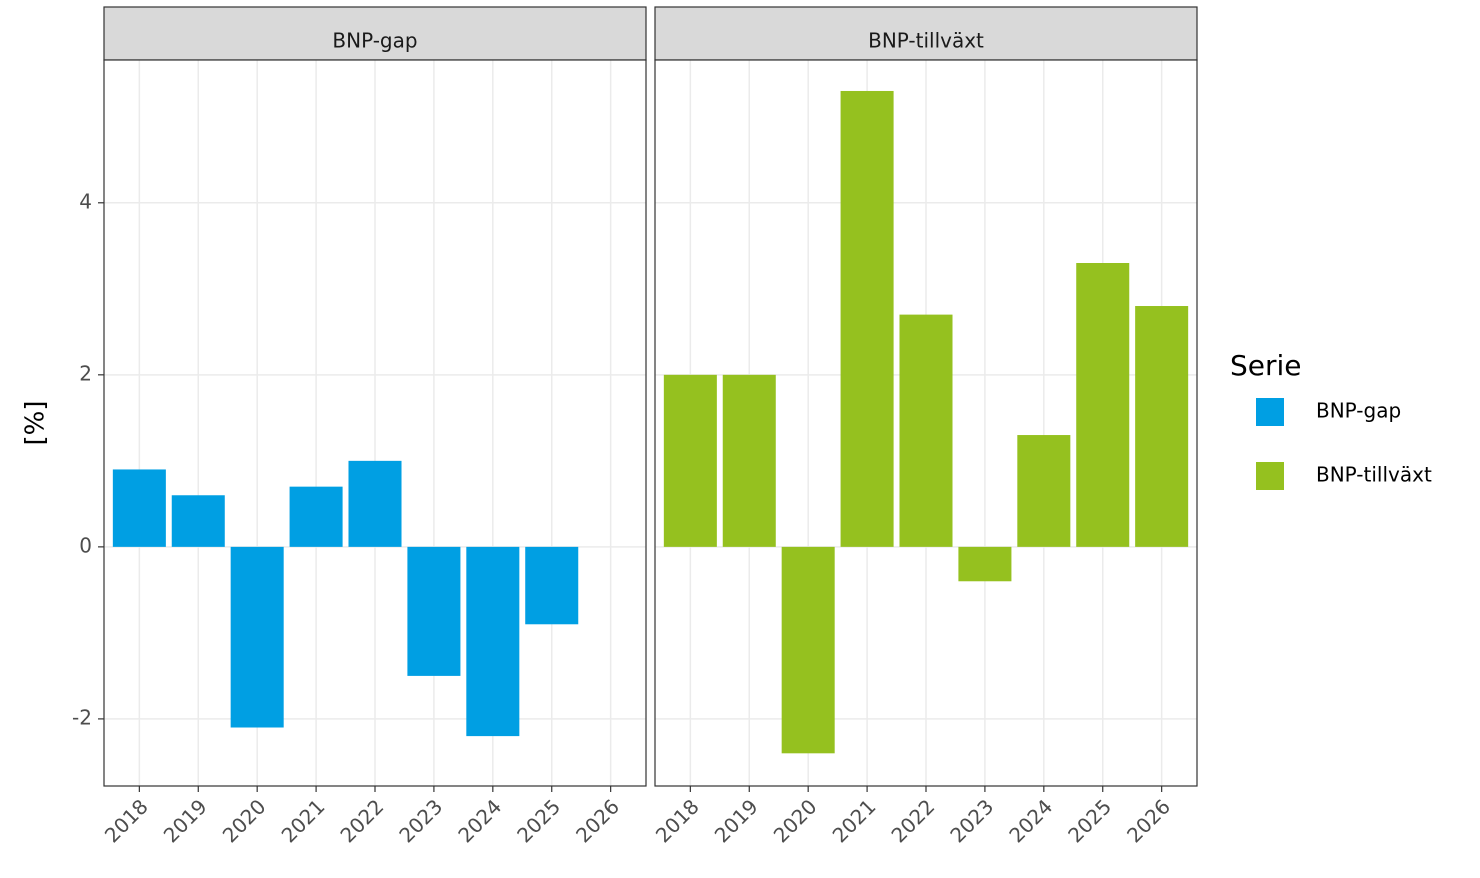 The height and width of the screenshot is (878, 1480). Describe the element at coordinates (374, 41) in the screenshot. I see `strip-label: BNP-gap` at that location.